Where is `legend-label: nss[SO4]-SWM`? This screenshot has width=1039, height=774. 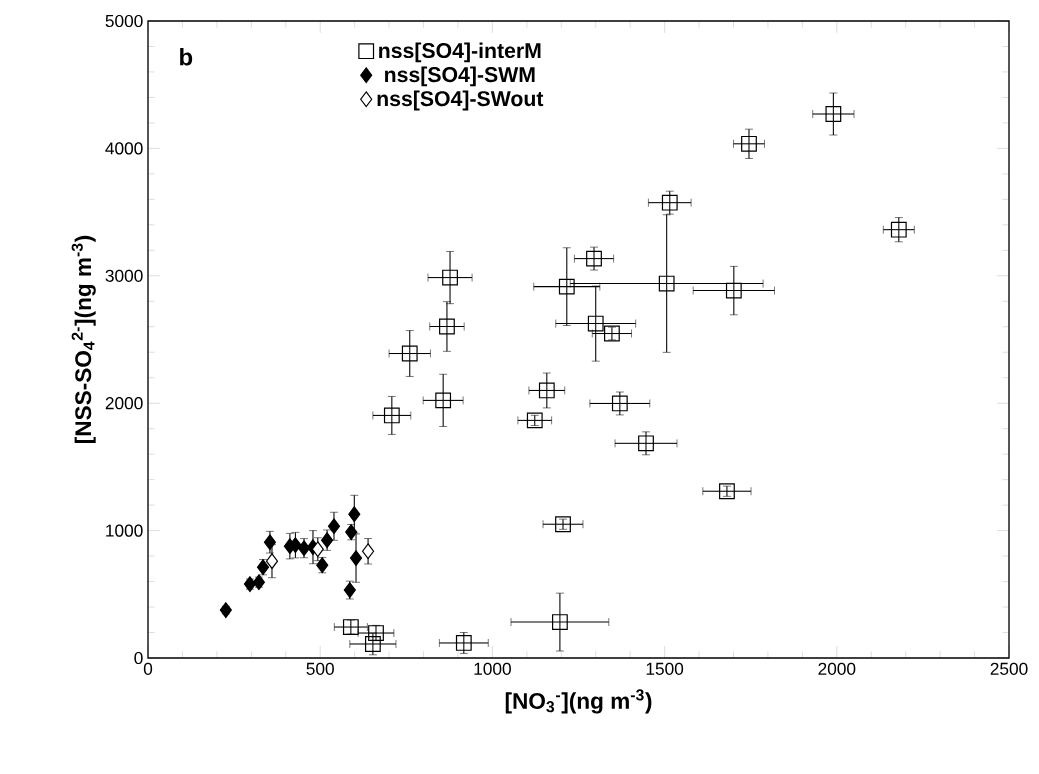
legend-label: nss[SO4]-SWM is located at coordinates (460, 76).